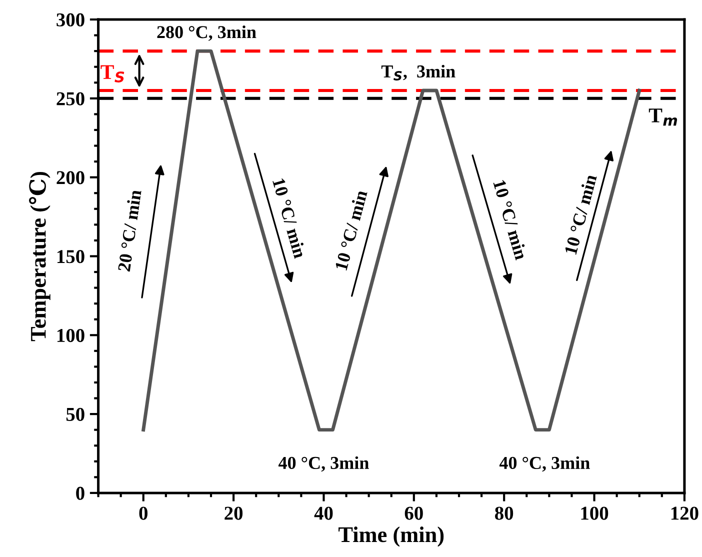  What do you see at coordinates (413, 513) in the screenshot?
I see `x-tick-label: 60` at bounding box center [413, 513].